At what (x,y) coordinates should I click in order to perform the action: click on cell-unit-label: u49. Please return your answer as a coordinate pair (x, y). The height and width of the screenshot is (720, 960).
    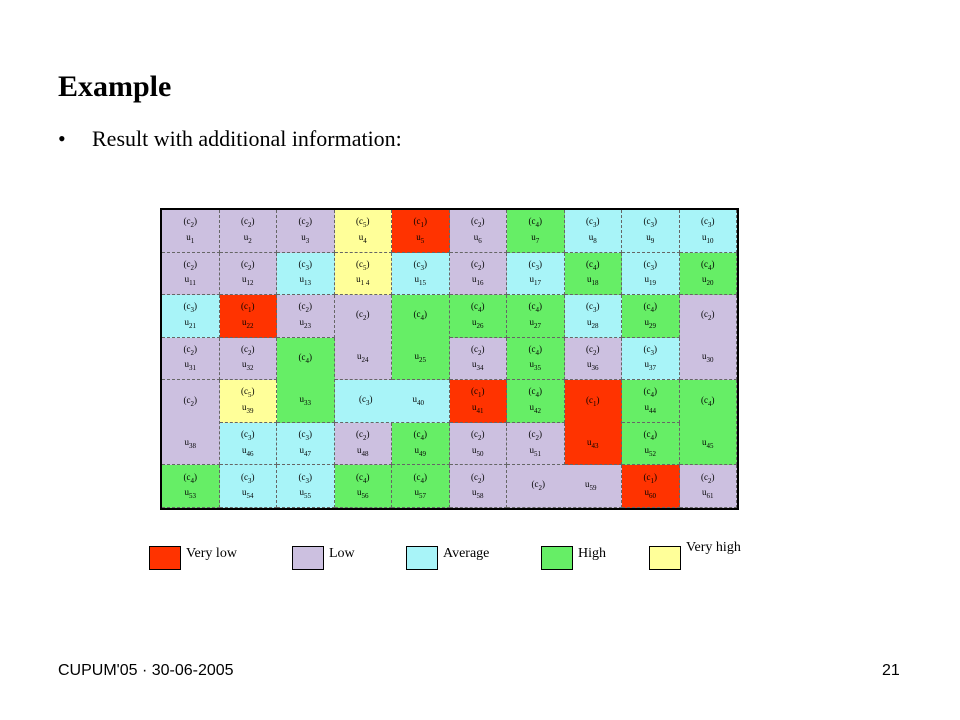
    Looking at the image, I should click on (420, 451).